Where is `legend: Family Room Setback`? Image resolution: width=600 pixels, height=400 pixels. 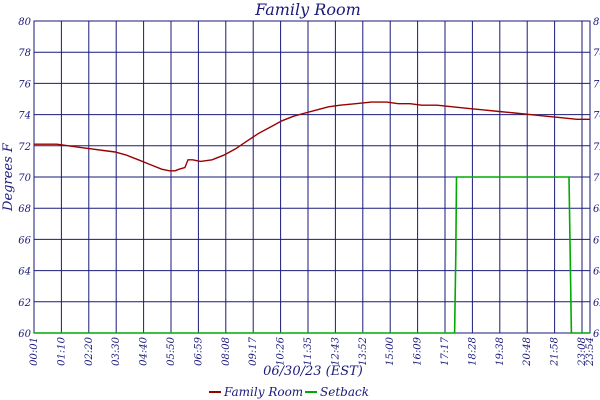
legend: Family Room Setback is located at coordinates (289, 392).